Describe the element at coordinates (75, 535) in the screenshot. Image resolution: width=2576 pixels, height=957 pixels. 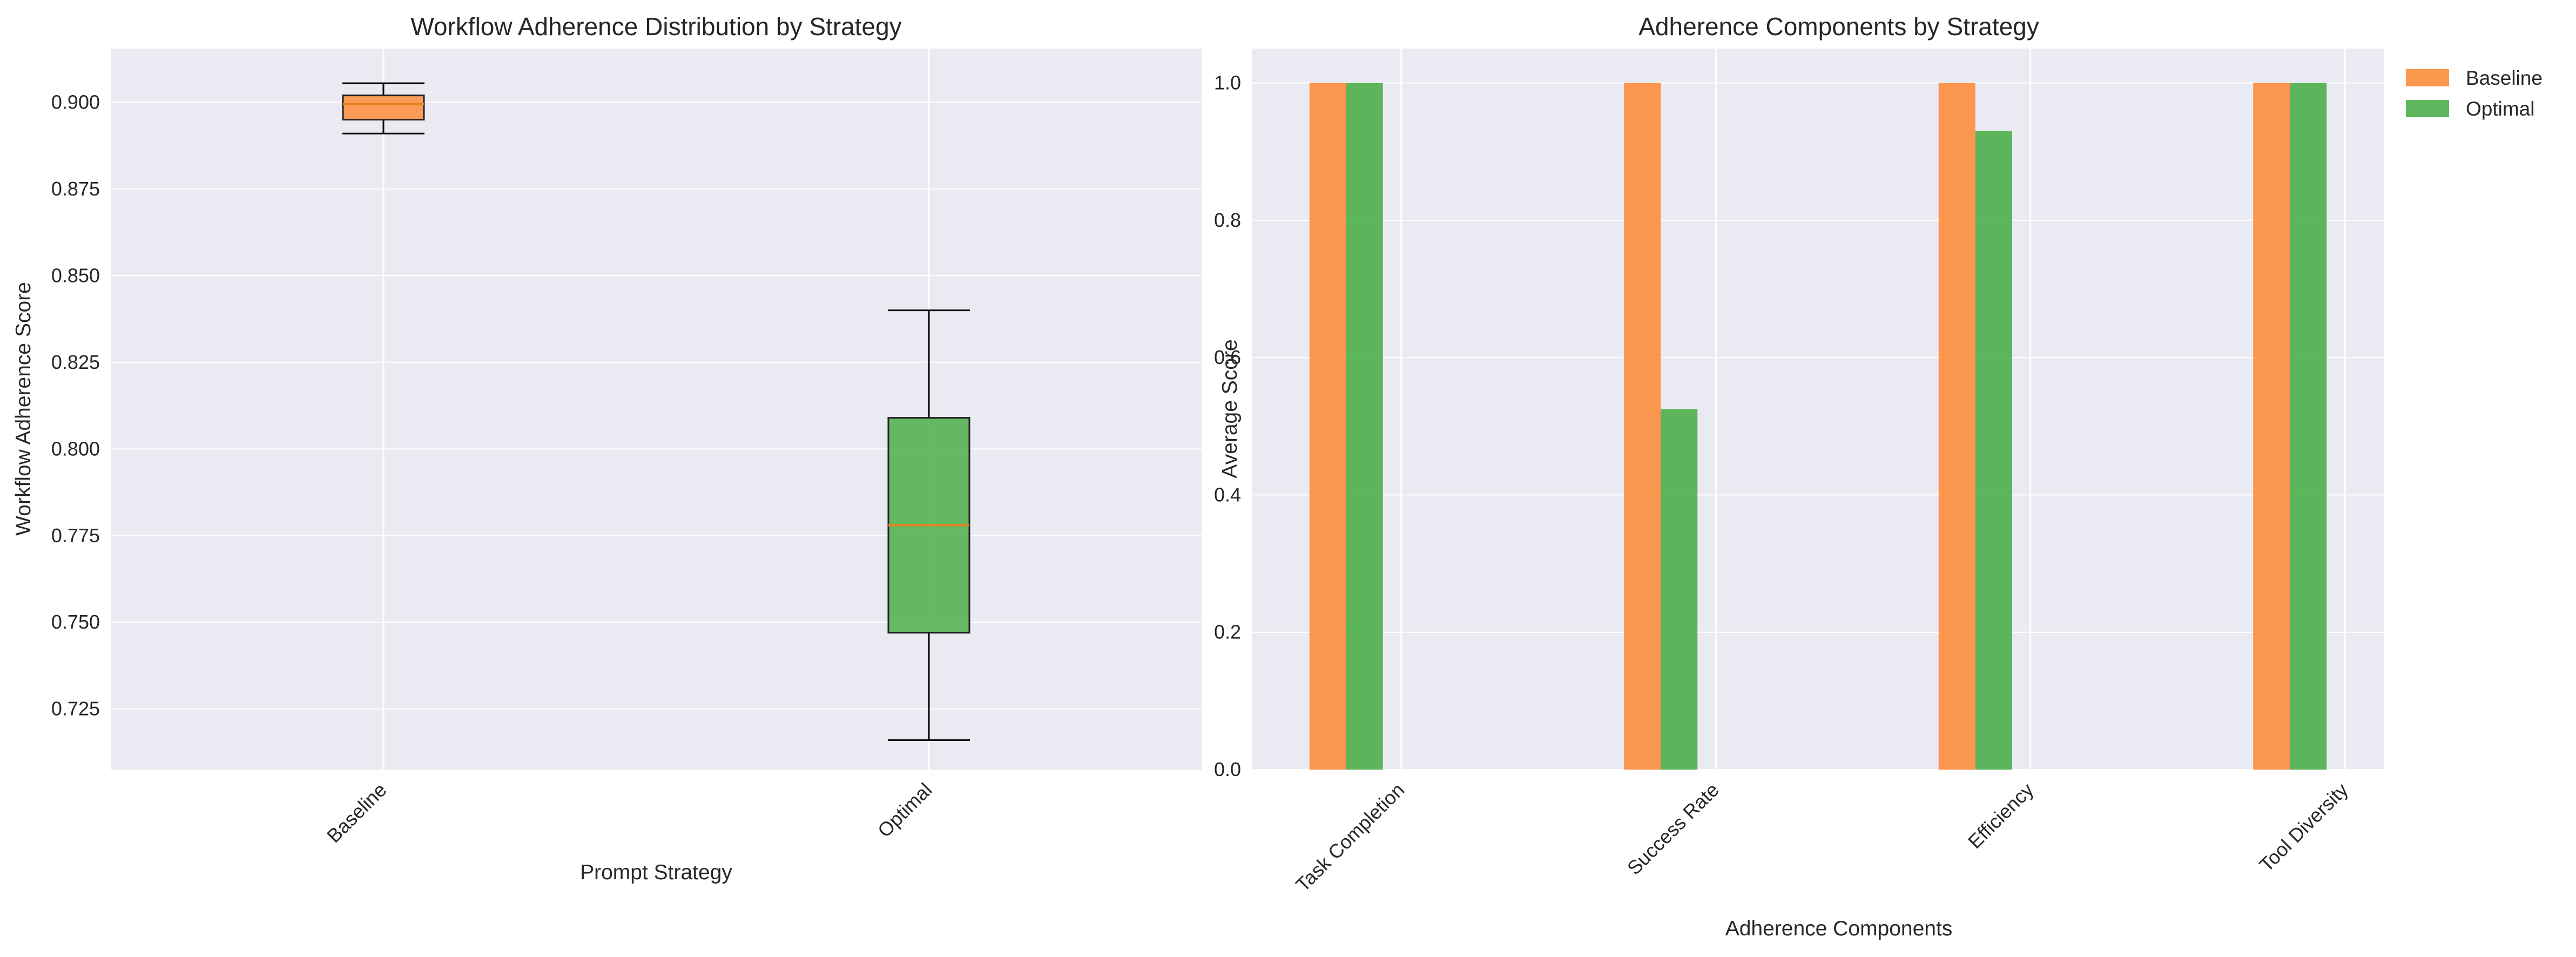
I see `y-tick-label: 0.775` at that location.